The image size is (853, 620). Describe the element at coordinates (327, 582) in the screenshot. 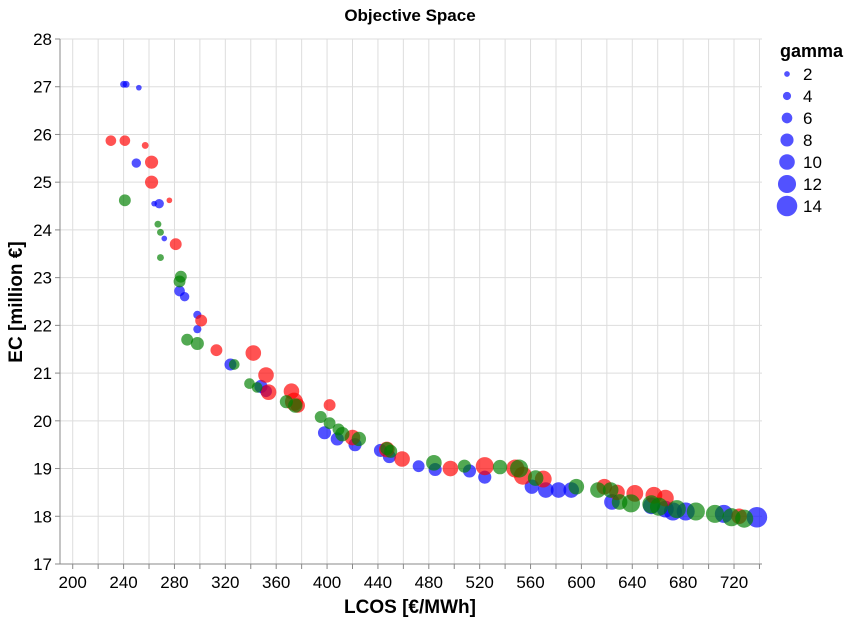

I see `x-tick-label: 400` at that location.